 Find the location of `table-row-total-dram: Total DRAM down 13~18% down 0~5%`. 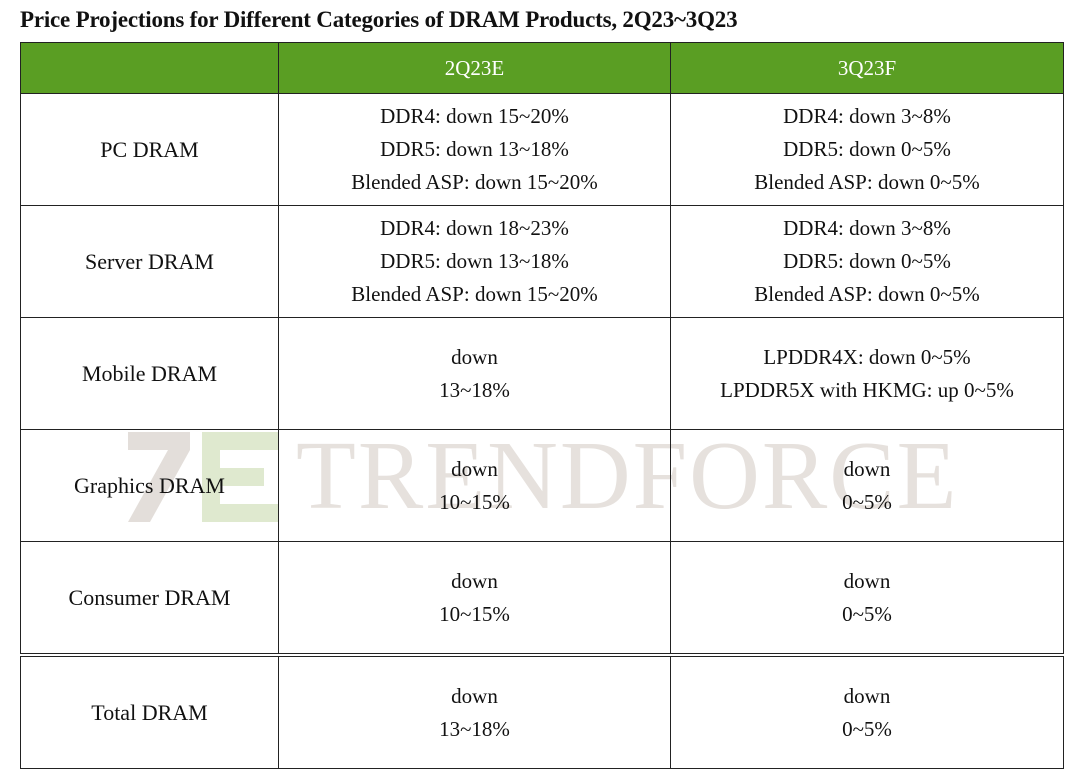

table-row-total-dram: Total DRAM down 13~18% down 0~5% is located at coordinates (542, 711).